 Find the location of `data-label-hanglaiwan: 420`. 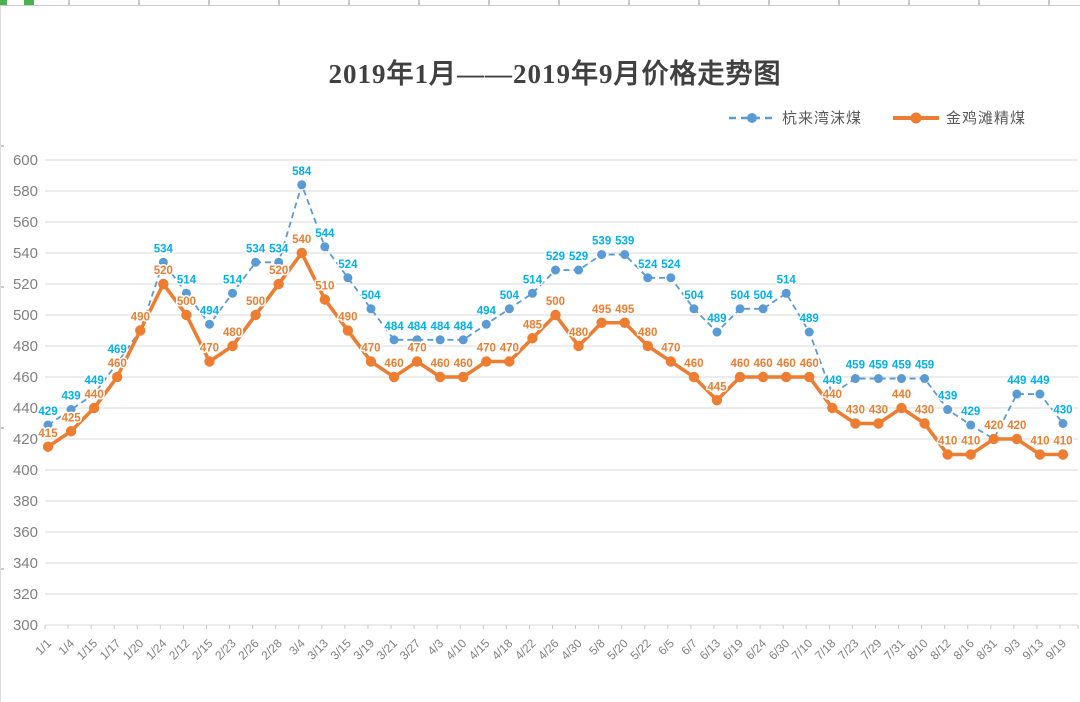

data-label-hanglaiwan: 420 is located at coordinates (993, 426).